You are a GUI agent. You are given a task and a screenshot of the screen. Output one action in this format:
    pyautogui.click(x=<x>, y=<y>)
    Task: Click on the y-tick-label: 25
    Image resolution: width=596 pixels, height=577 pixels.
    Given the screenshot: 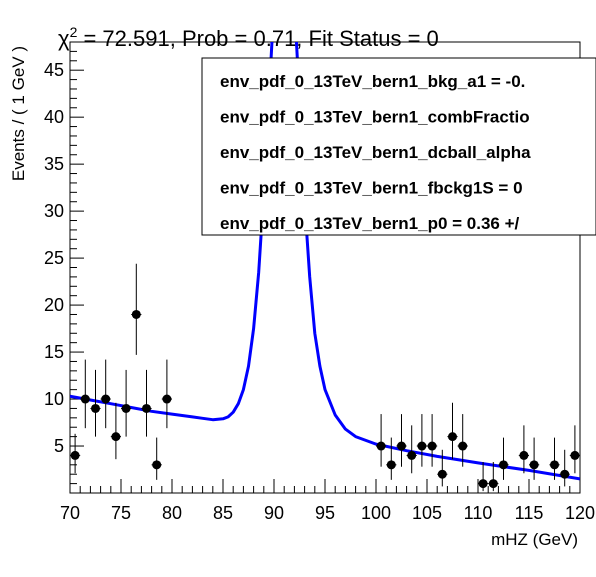 What is the action you would take?
    pyautogui.click(x=54, y=258)
    